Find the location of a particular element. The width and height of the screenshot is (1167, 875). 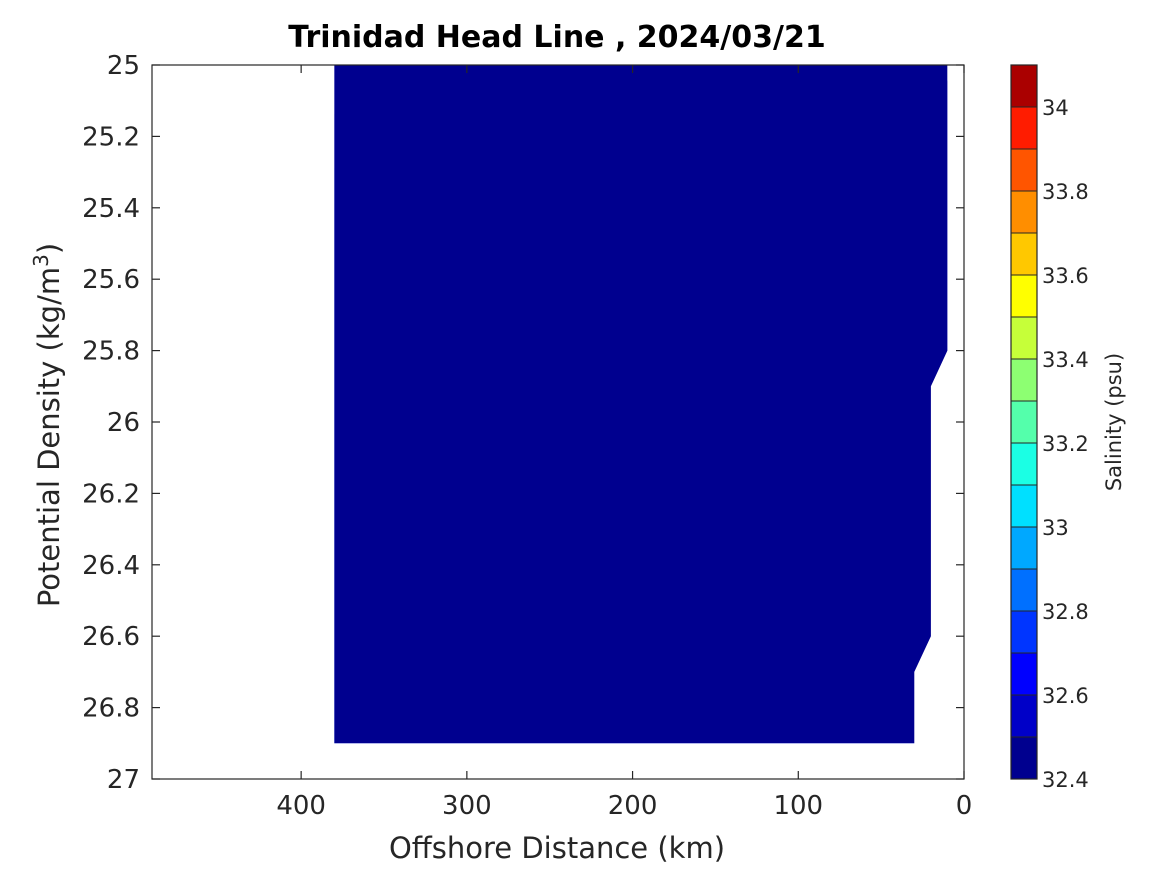

colorbar-tick-label: 32.6 is located at coordinates (1065, 696).